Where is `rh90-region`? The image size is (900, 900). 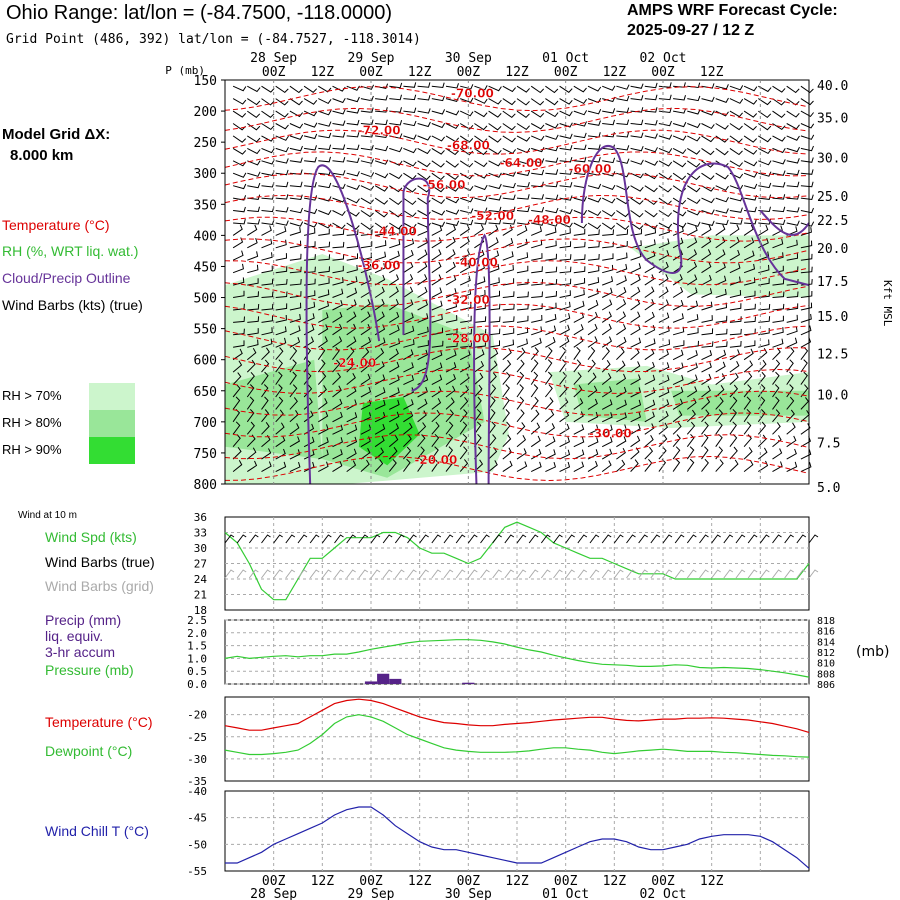 rh90-region is located at coordinates (389, 431).